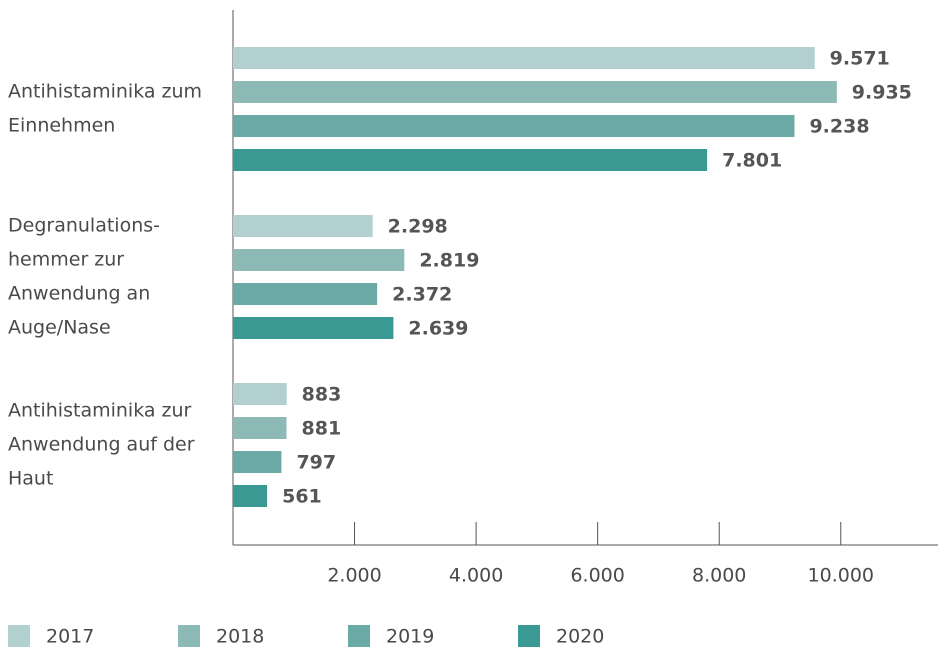 Image resolution: width=940 pixels, height=650 pixels. Describe the element at coordinates (61, 126) in the screenshot. I see `category-label: Einnehmen` at that location.